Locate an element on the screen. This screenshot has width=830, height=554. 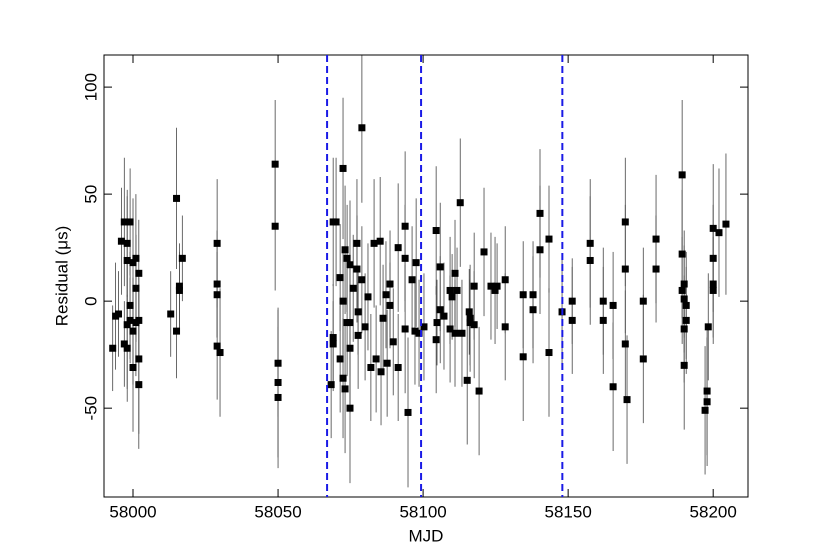
x-tick-label: 58200 is located at coordinates (713, 511).